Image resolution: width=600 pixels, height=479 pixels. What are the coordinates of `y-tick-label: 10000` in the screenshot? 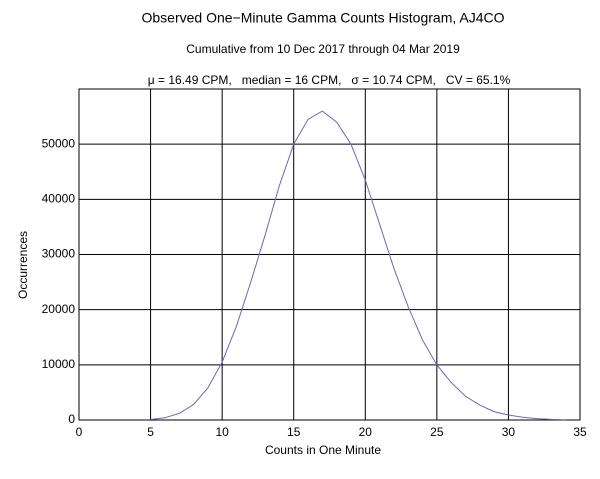 It's located at (59, 364).